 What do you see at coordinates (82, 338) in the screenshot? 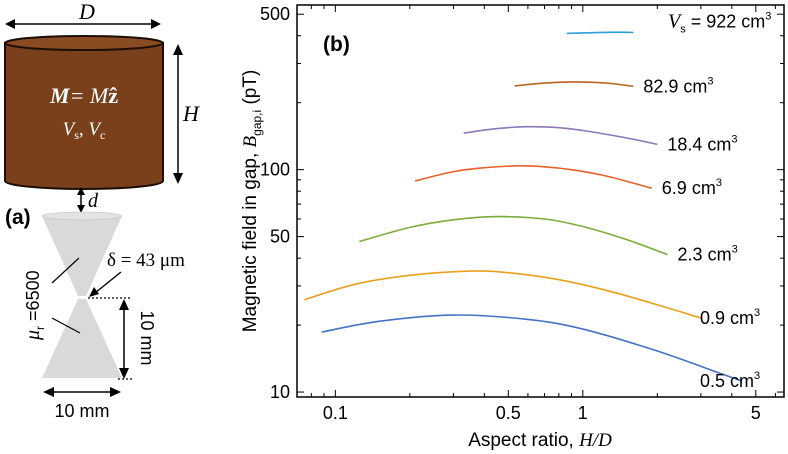
I see `lower-cone` at bounding box center [82, 338].